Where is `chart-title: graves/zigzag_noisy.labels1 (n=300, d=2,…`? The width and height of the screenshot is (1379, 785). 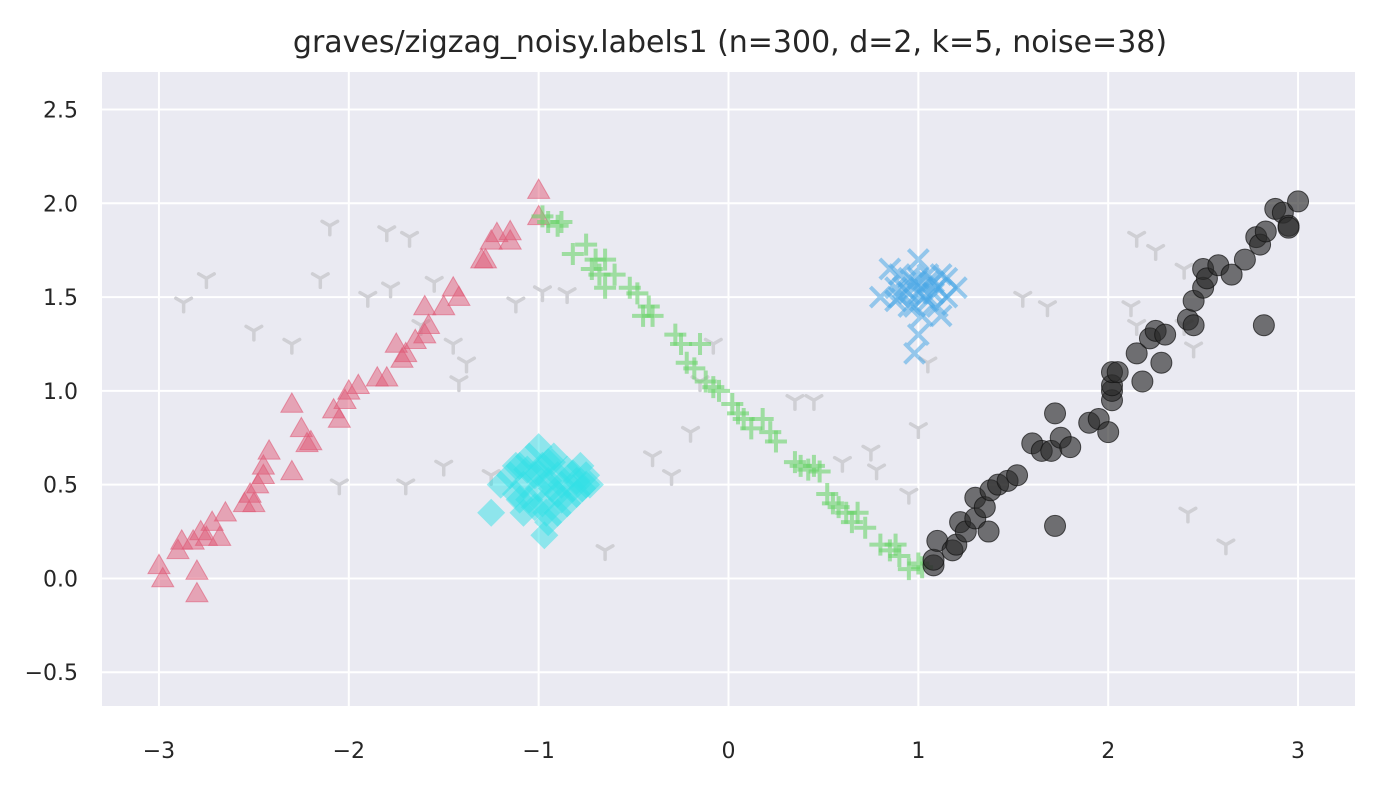
chart-title: graves/zigzag_noisy.labels1 (n=300, d=2,… is located at coordinates (730, 42).